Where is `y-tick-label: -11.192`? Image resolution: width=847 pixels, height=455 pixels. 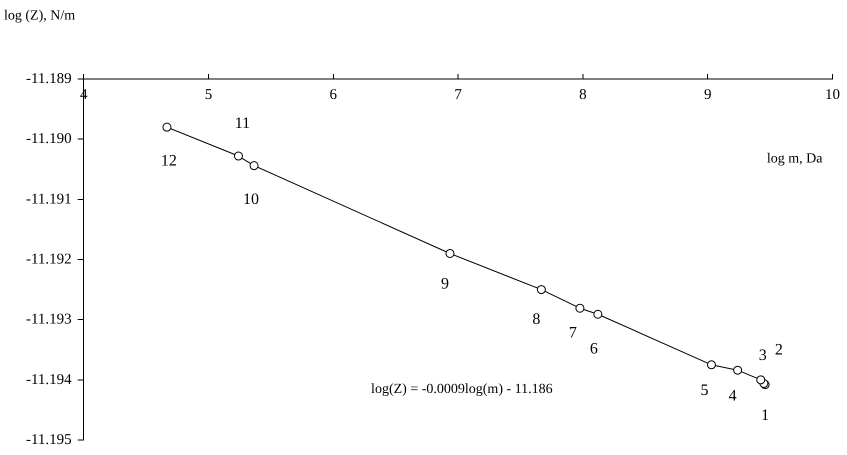 y-tick-label: -11.192 is located at coordinates (49, 259).